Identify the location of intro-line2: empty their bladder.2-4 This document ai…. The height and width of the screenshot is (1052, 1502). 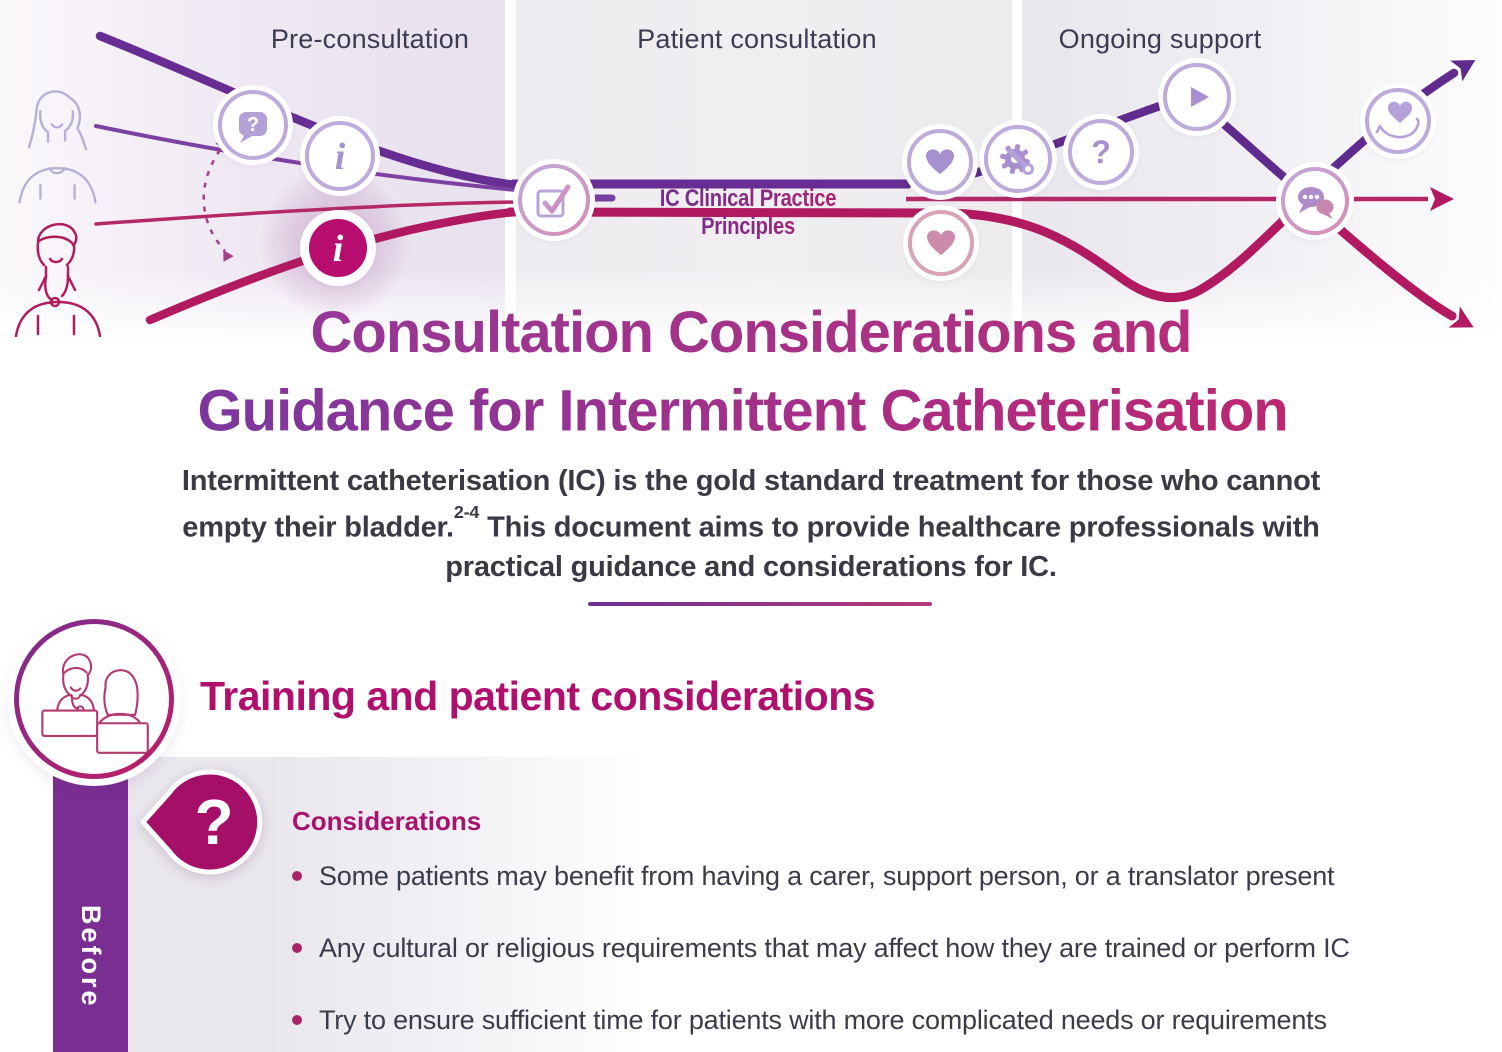
(751, 522).